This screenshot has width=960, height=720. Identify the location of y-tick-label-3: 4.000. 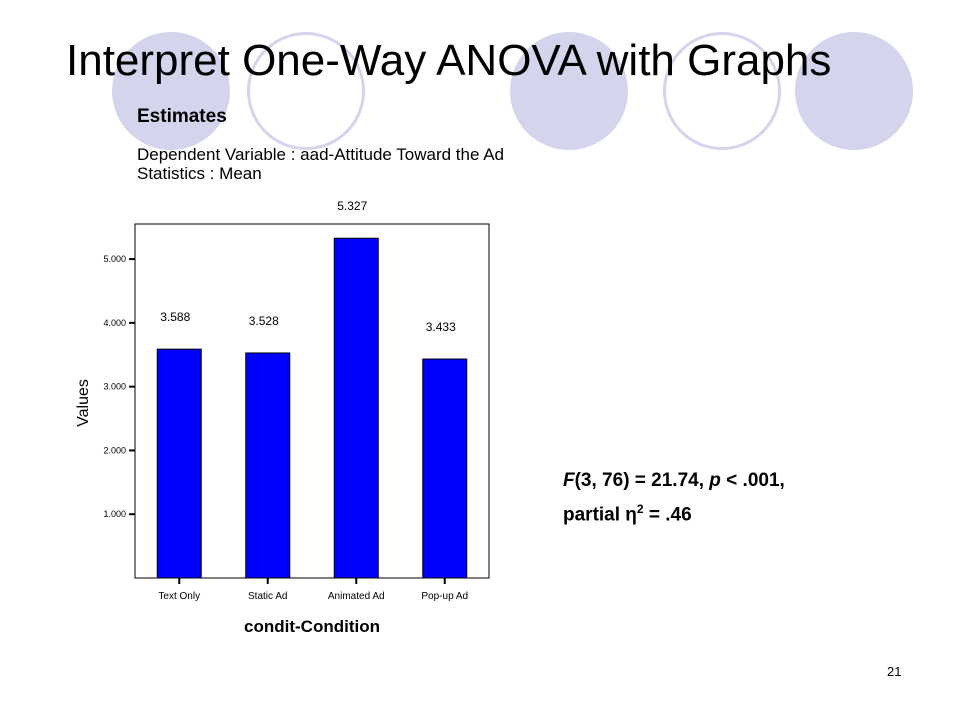
(114, 323).